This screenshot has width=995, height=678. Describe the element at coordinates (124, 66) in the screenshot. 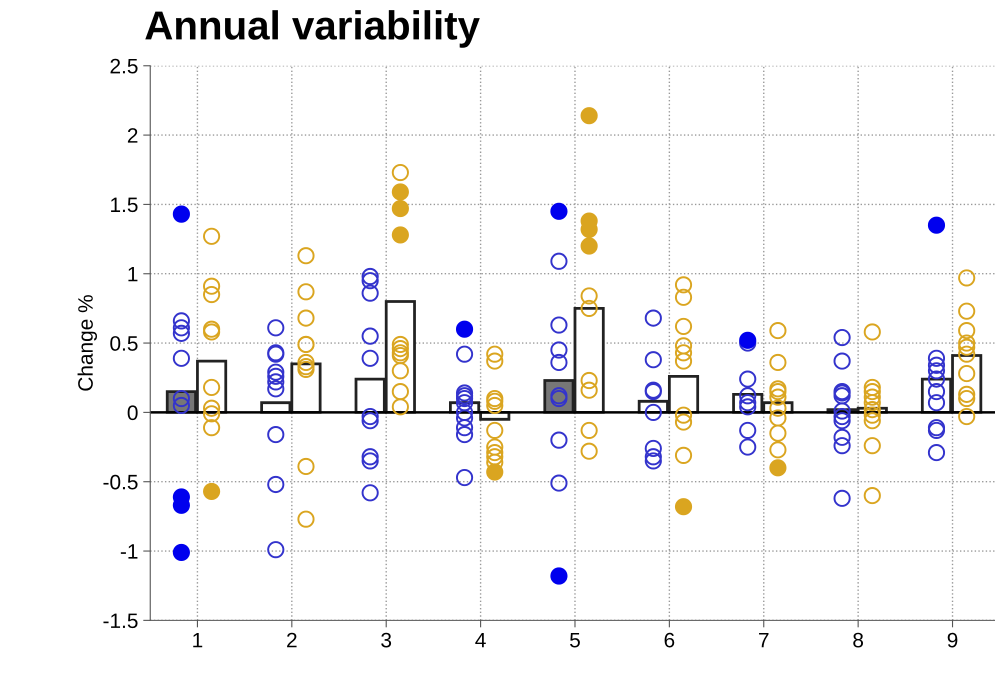

I see `y-tick-label: 2.5` at that location.